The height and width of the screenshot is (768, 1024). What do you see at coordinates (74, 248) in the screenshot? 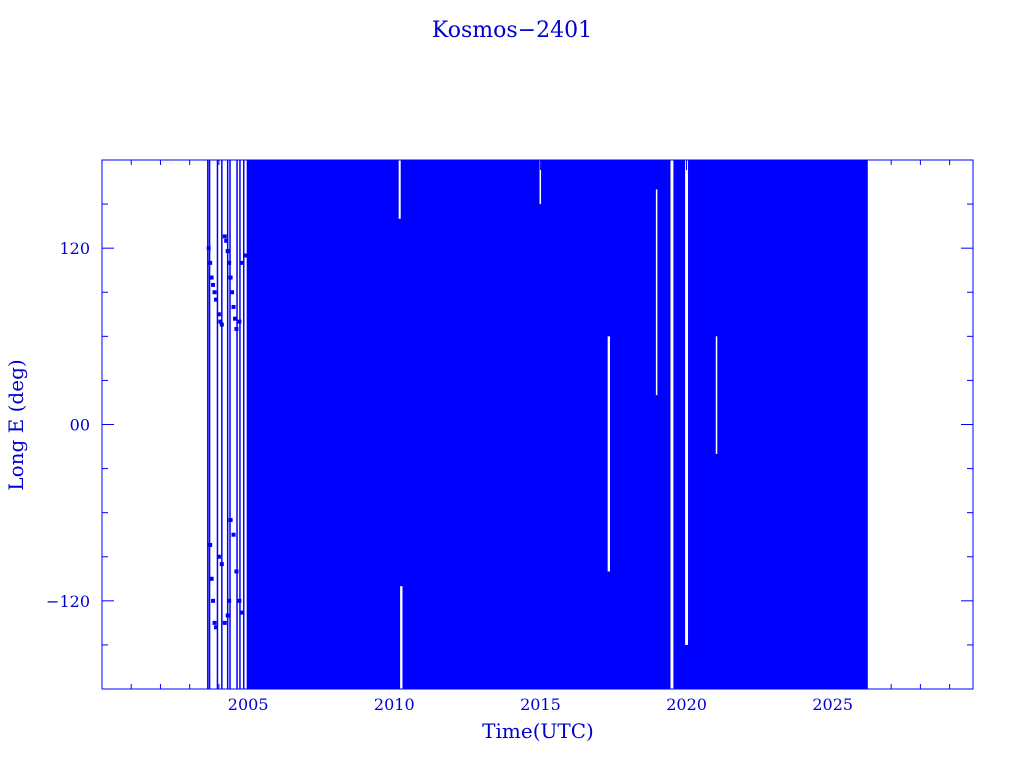
I see `y-tick-label: 120` at bounding box center [74, 248].